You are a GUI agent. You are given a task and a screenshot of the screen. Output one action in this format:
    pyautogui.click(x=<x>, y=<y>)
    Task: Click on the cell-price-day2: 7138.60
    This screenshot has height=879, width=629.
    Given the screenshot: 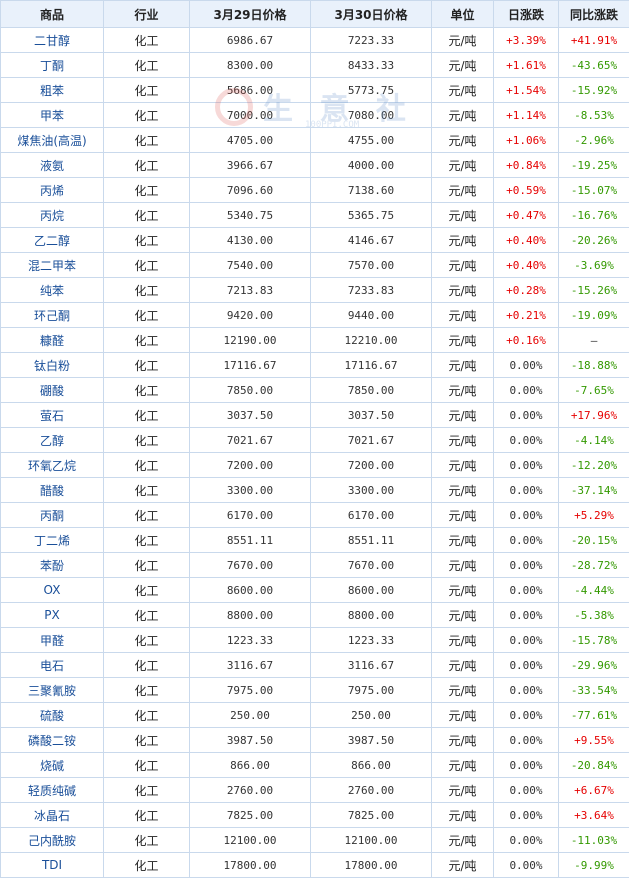 What is the action you would take?
    pyautogui.click(x=371, y=190)
    